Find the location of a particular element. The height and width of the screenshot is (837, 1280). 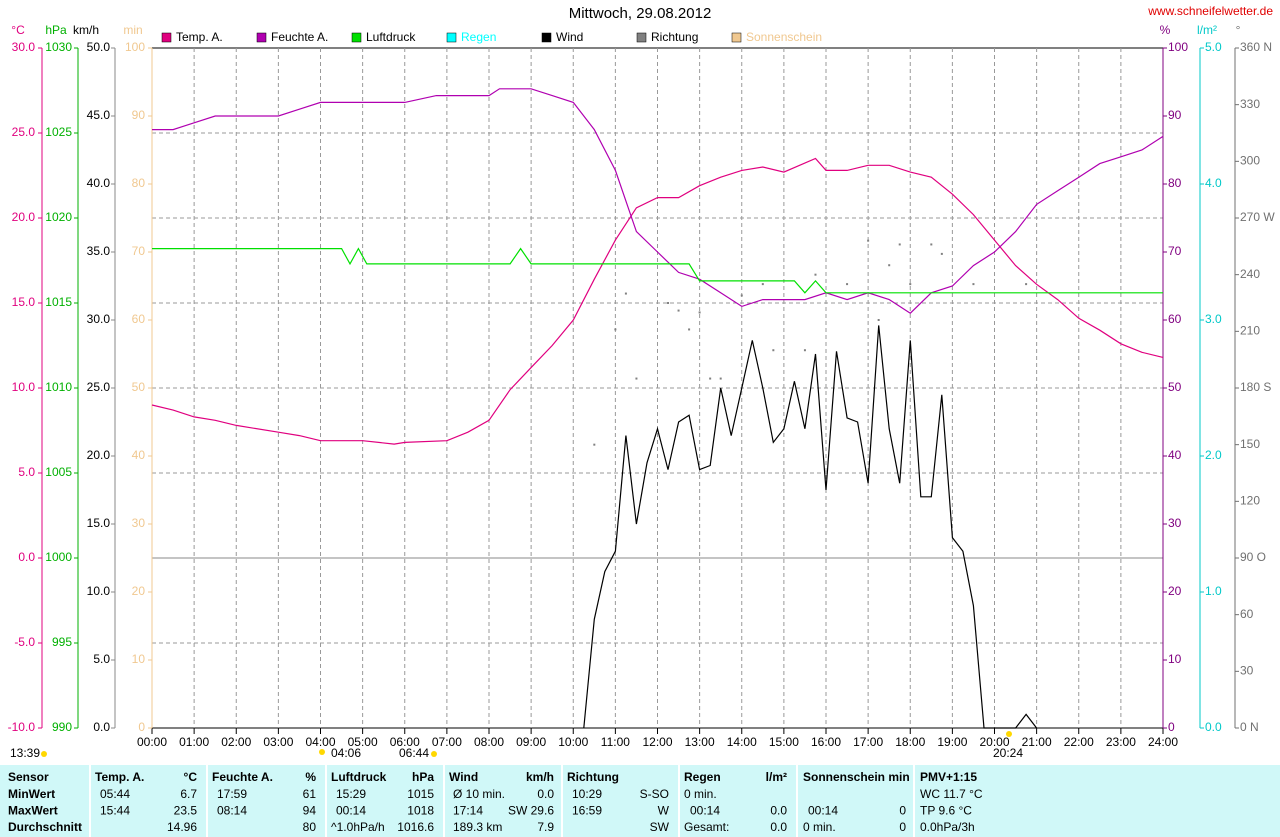

table-header: Richtung is located at coordinates (593, 777).